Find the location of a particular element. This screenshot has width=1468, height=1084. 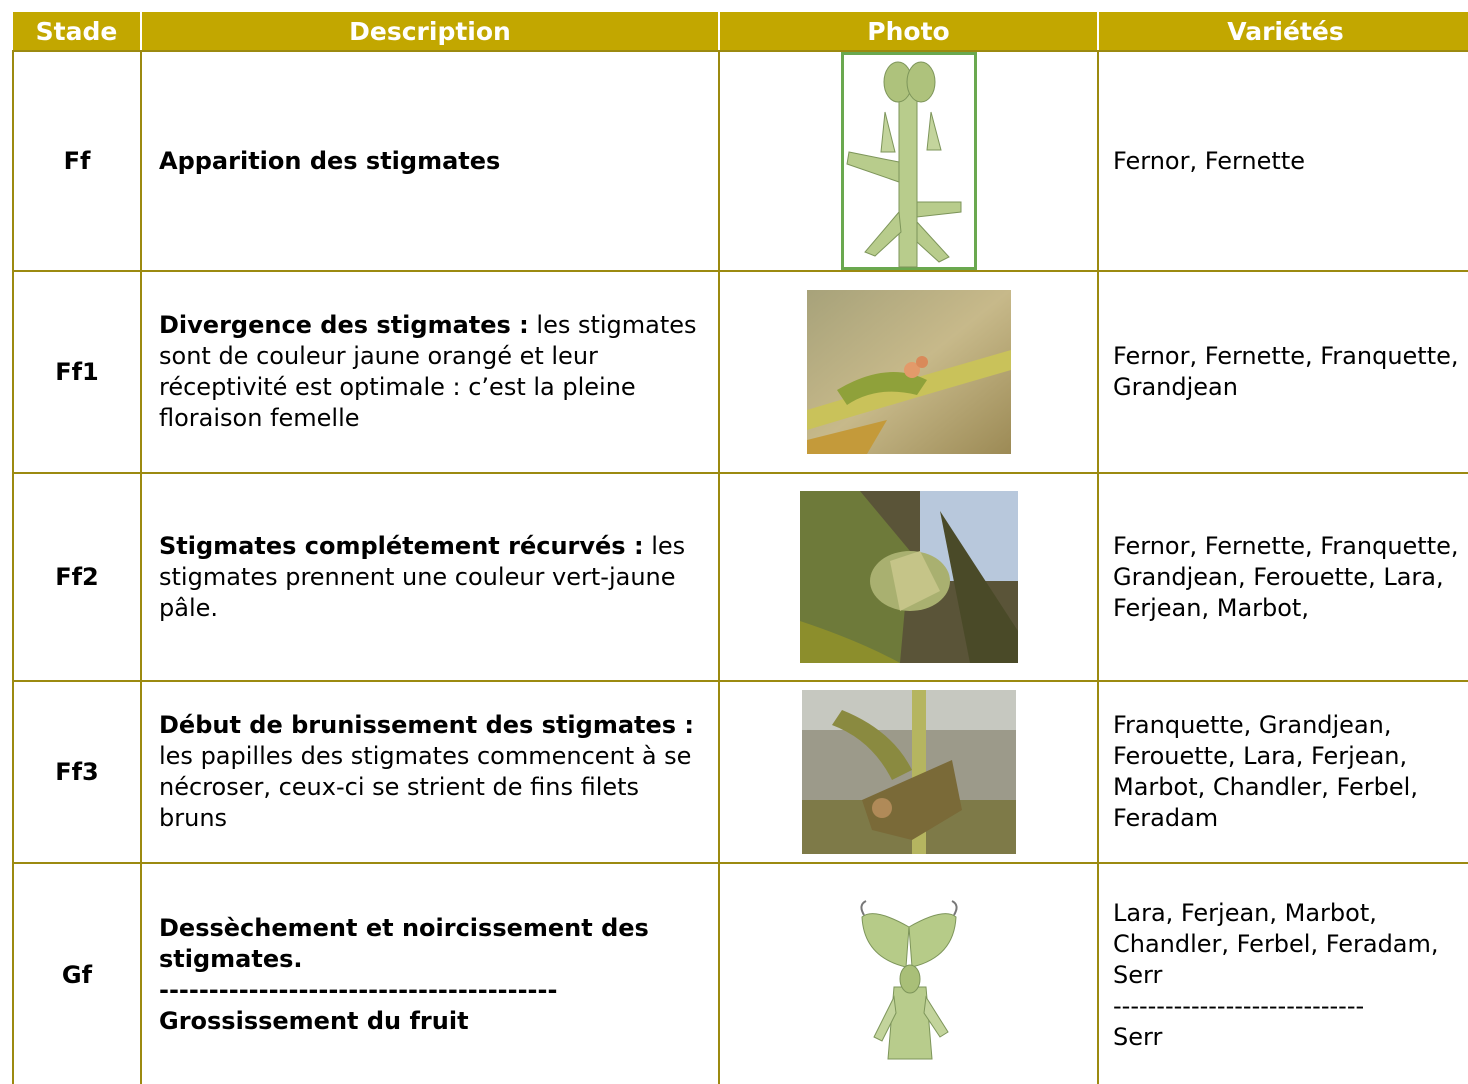

description-paragraph: Apparition des stigmates is located at coordinates (430, 161).